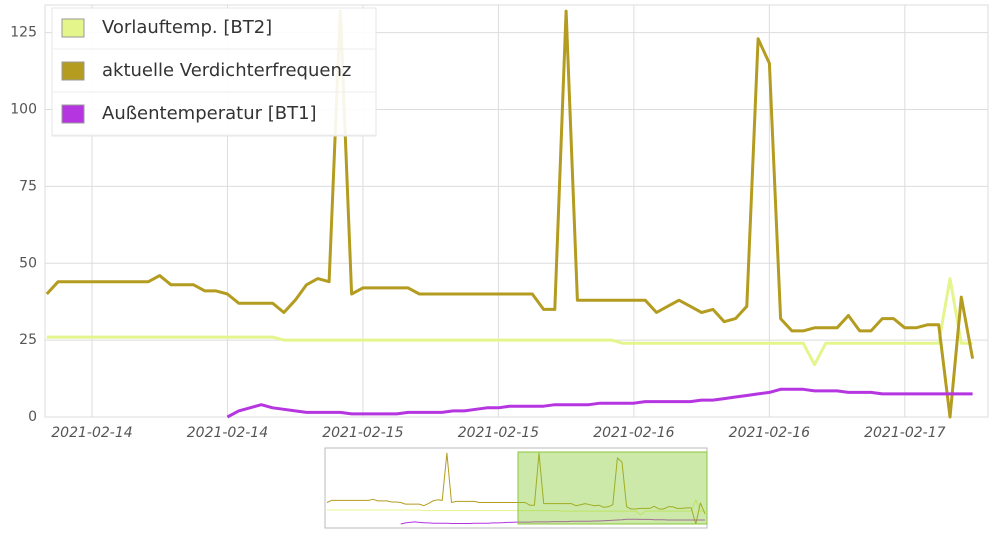  What do you see at coordinates (32, 417) in the screenshot?
I see `y-tick-label: 0` at bounding box center [32, 417].